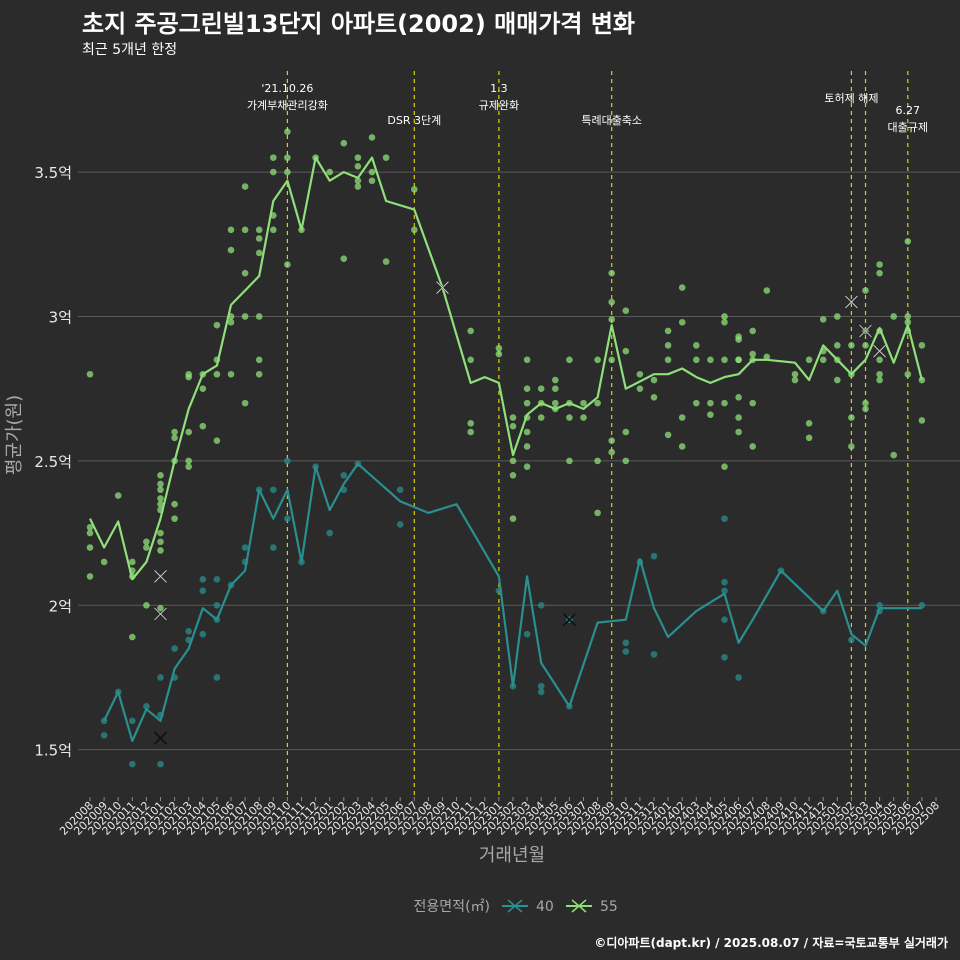 This screenshot has height=960, width=960. I want to click on legend-item-40: 40, so click(528, 907).